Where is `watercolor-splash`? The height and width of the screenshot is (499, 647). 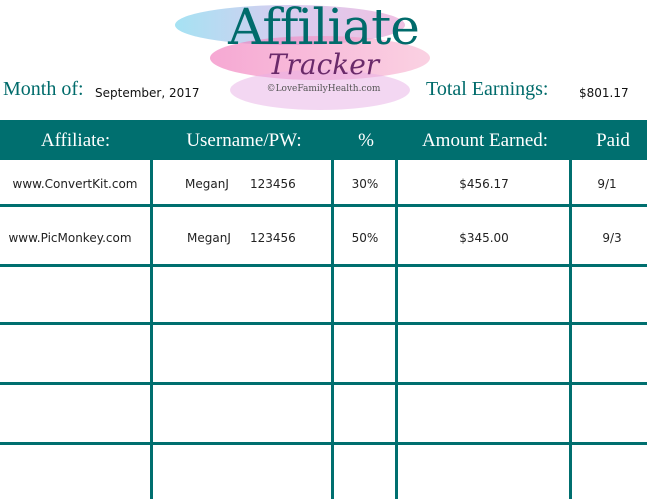
watercolor-splash is located at coordinates (302, 57).